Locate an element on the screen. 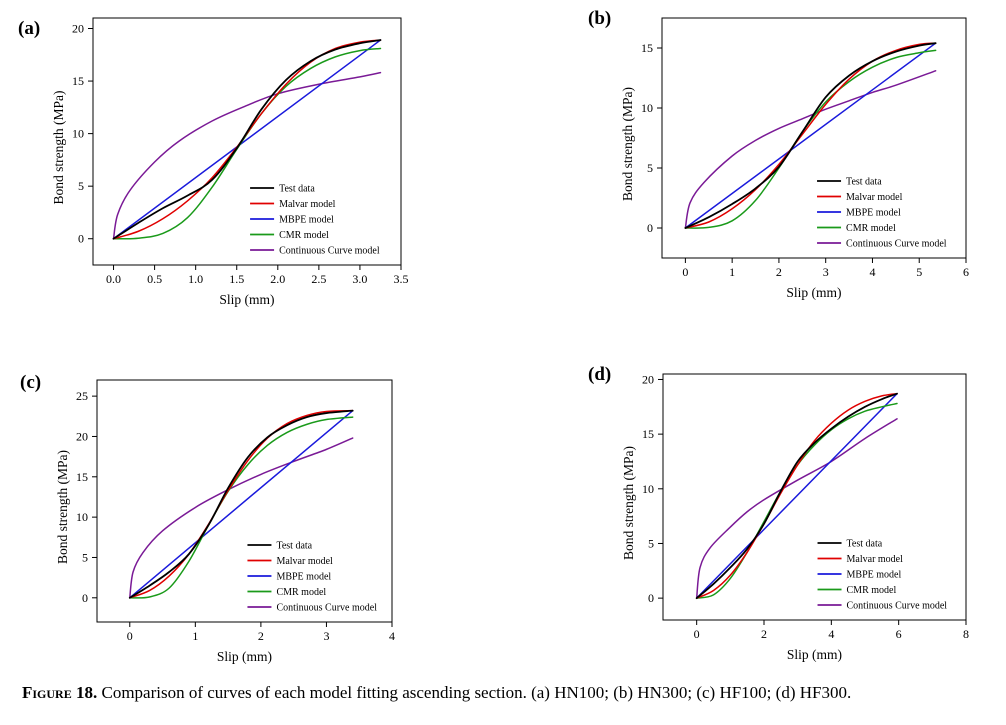  panel-label: (a) is located at coordinates (29, 28).